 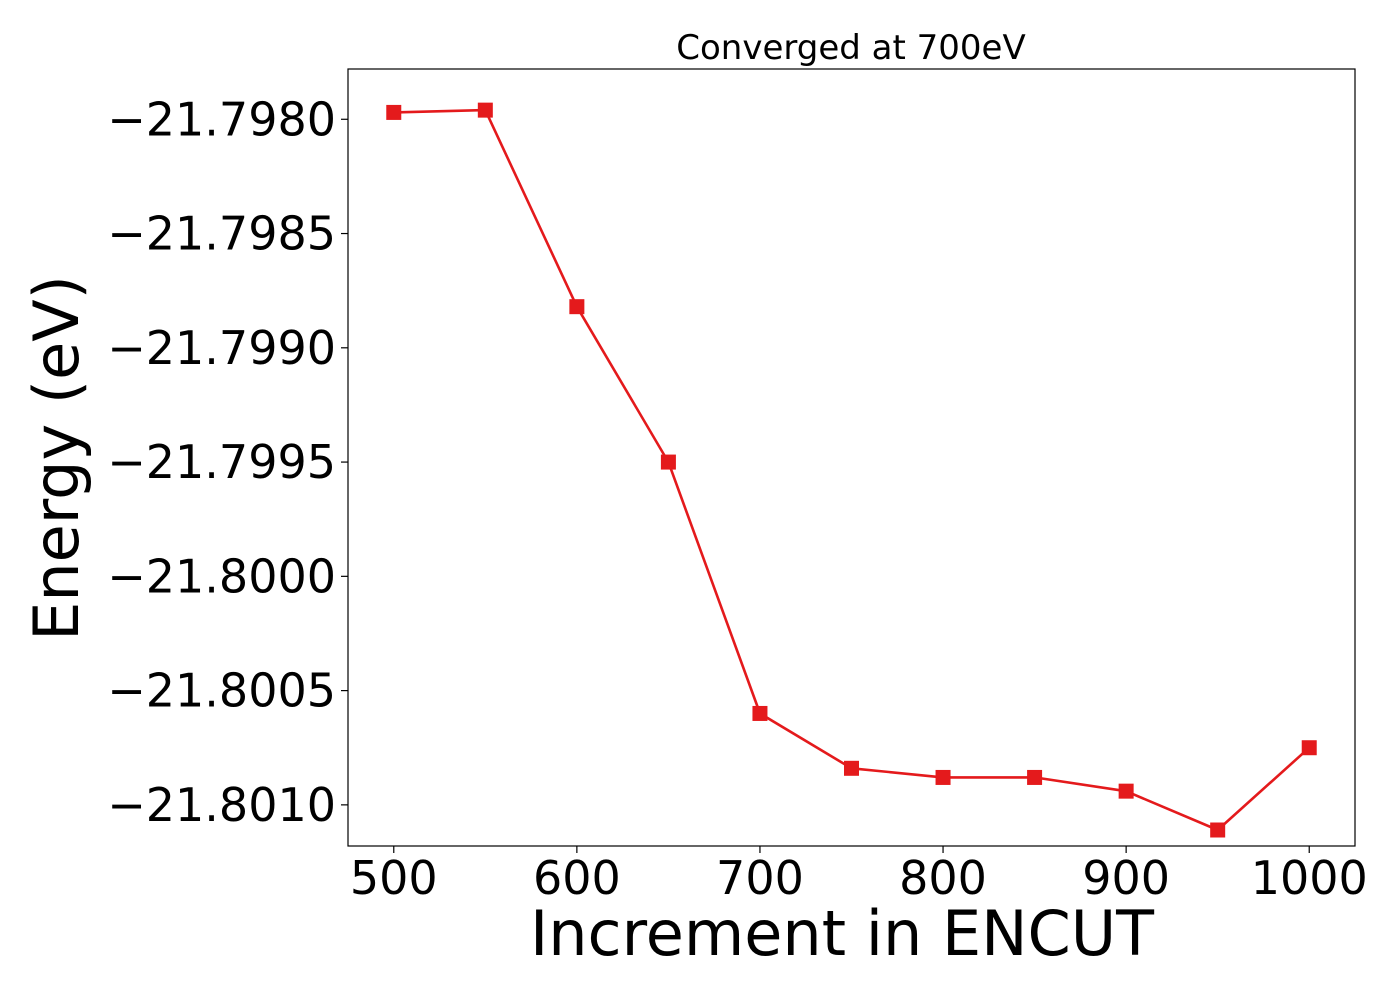 I want to click on y-tick-label: −21.8000, so click(x=221, y=576).